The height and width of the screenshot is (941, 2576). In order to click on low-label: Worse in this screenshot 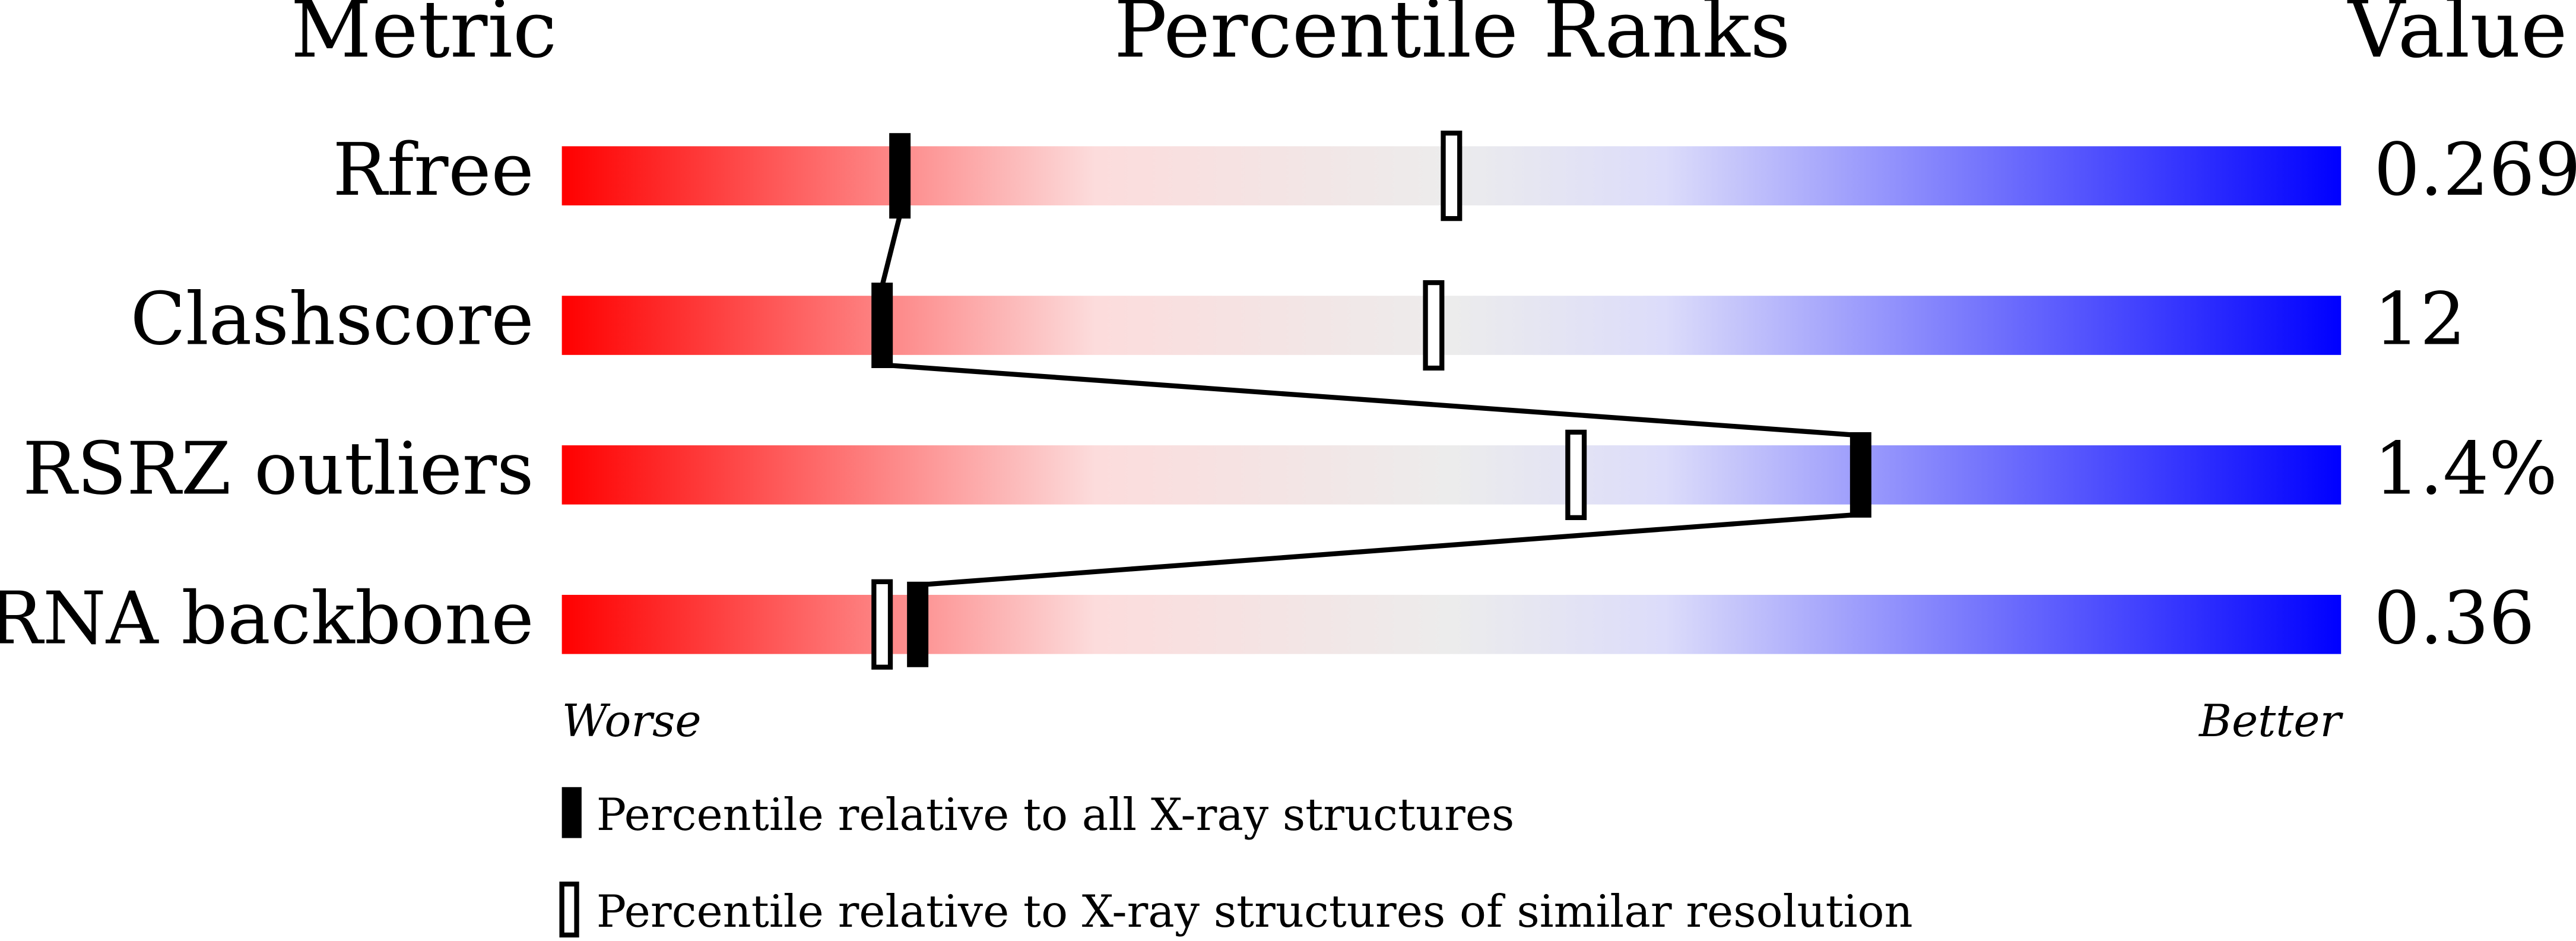, I will do `click(632, 721)`.